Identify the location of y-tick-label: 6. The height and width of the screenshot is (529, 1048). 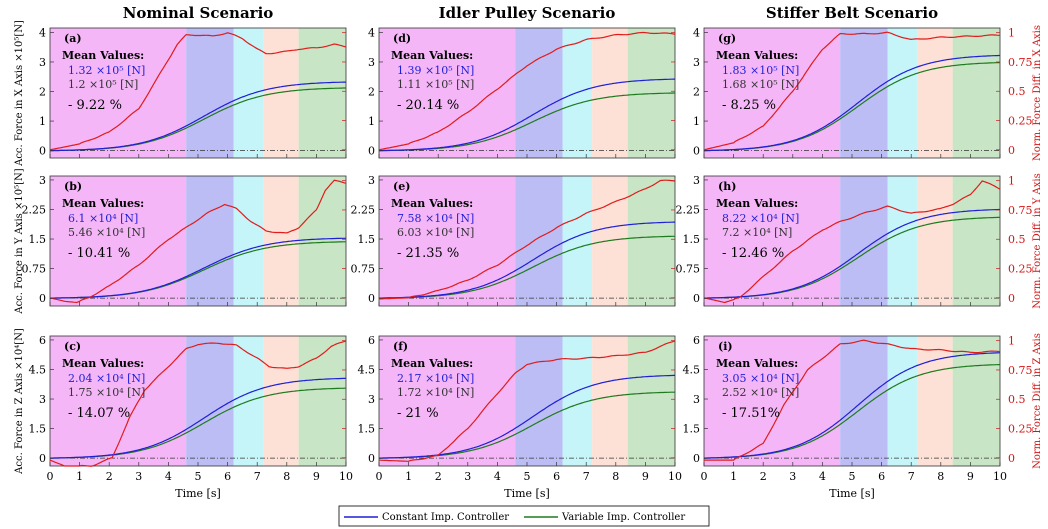
(42, 340).